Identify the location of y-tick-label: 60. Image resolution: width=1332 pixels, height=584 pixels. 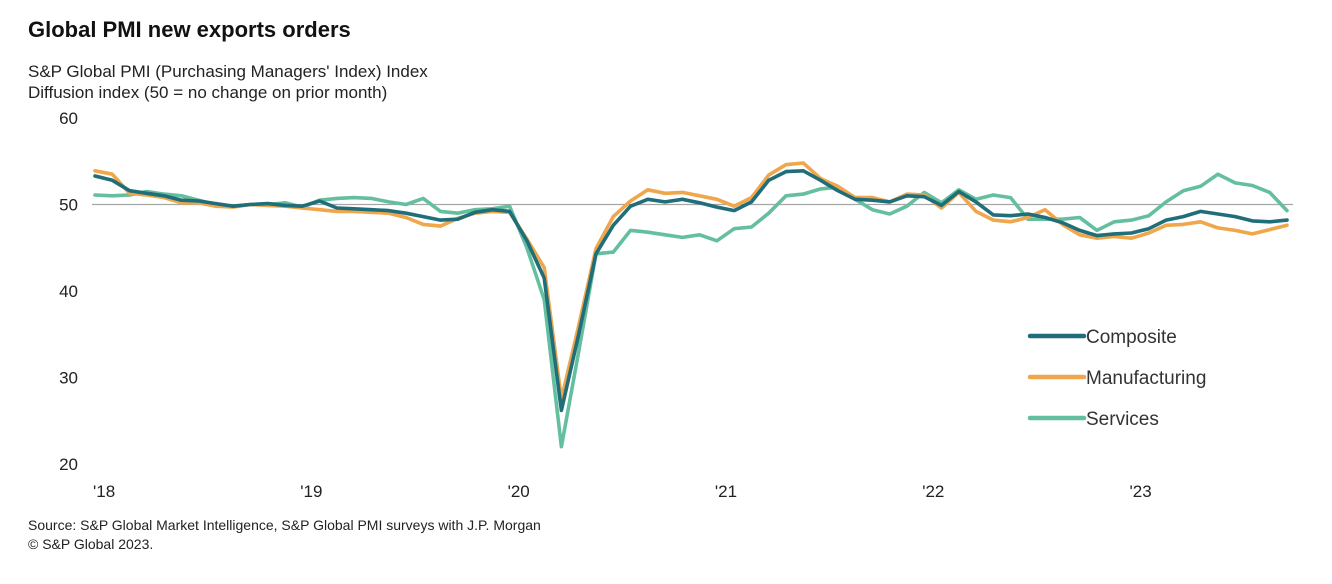
(68, 118).